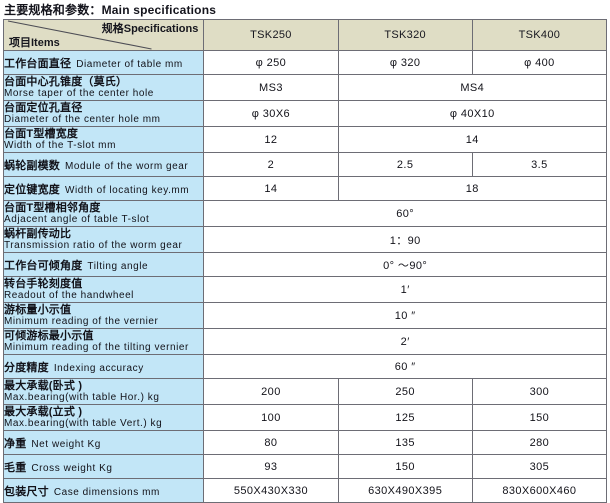 Image resolution: width=610 pixels, height=503 pixels. I want to click on row-label-en: Module of the worm gear, so click(127, 166).